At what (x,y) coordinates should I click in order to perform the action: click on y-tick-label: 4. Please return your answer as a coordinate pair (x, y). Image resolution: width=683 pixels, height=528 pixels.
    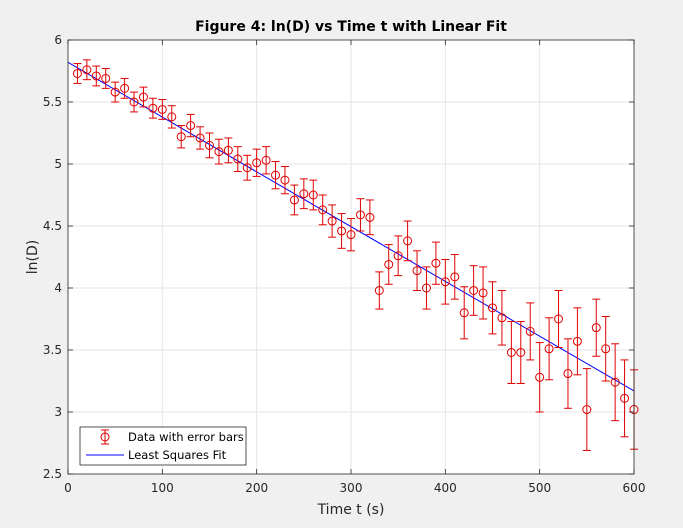
    Looking at the image, I should click on (58, 288).